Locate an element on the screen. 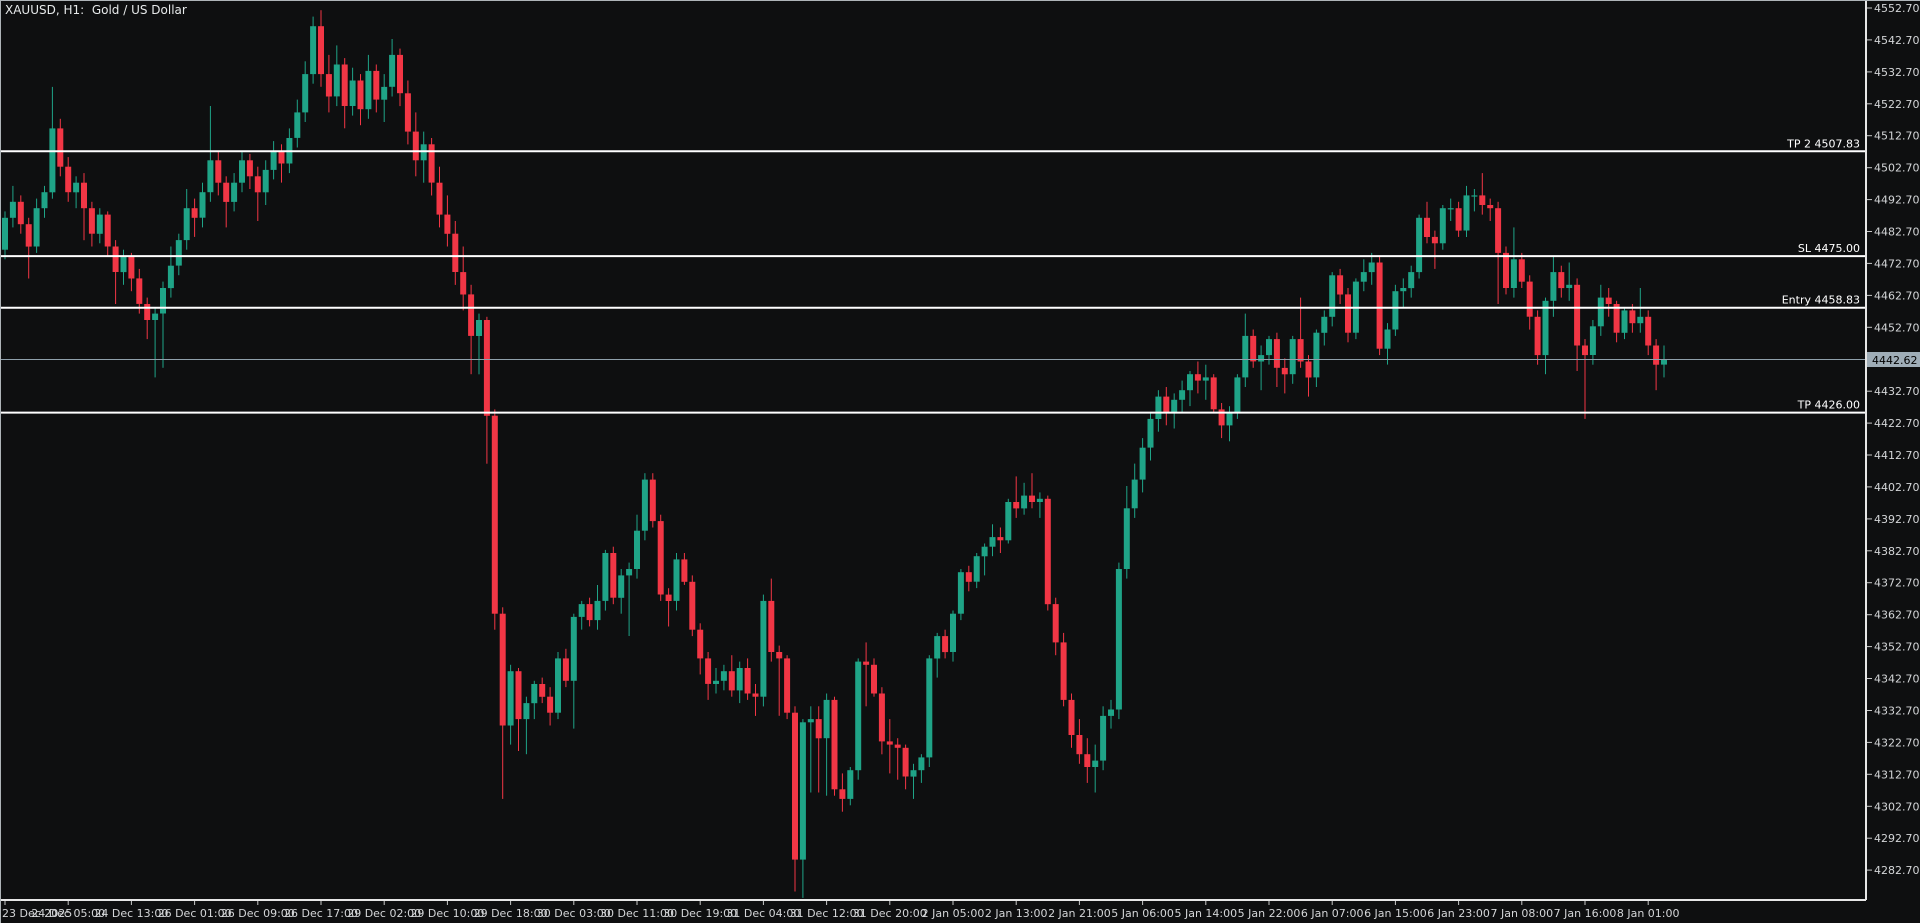 This screenshot has height=923, width=1920. time-axis-label: 2 Jan 21:00 is located at coordinates (1079, 913).